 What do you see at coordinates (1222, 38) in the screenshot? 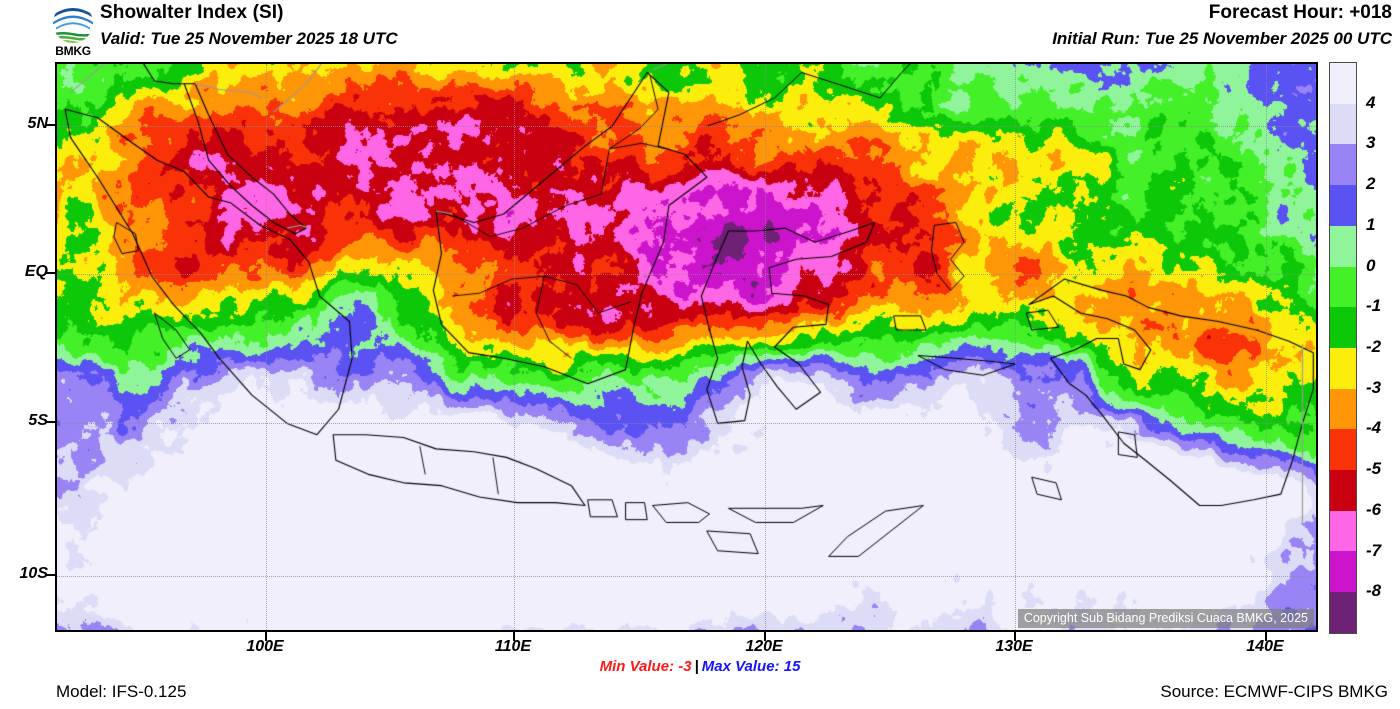
I see `initial-run-label: Initial Run: Tue 25 November 2025 00 UTC` at bounding box center [1222, 38].